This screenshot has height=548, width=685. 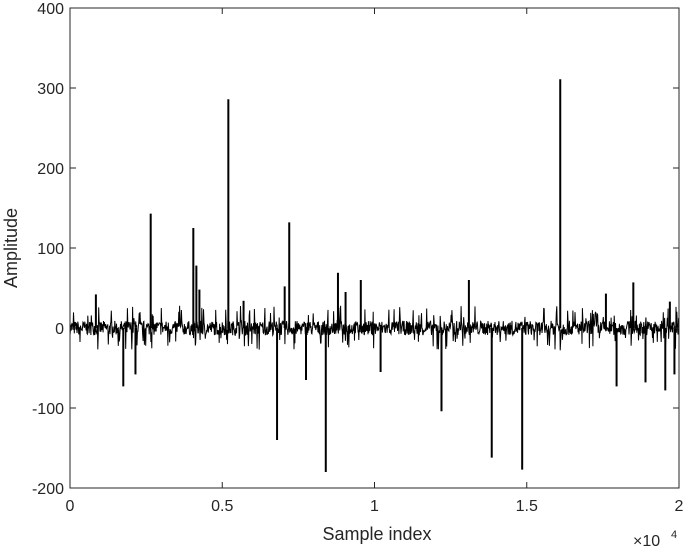 I want to click on y-tick-label: -100, so click(x=48, y=409).